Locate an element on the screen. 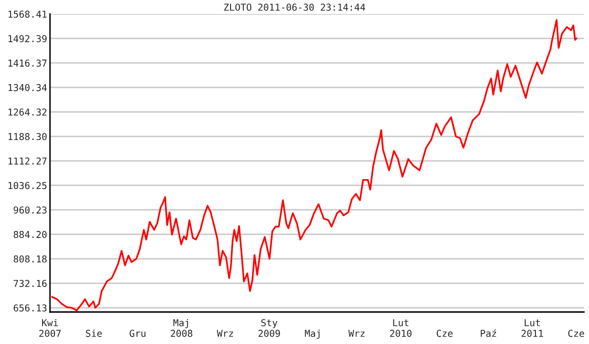 The height and width of the screenshot is (344, 589). chart-title: ZLOTO 2011-06-30 23:14:44 is located at coordinates (295, 7).